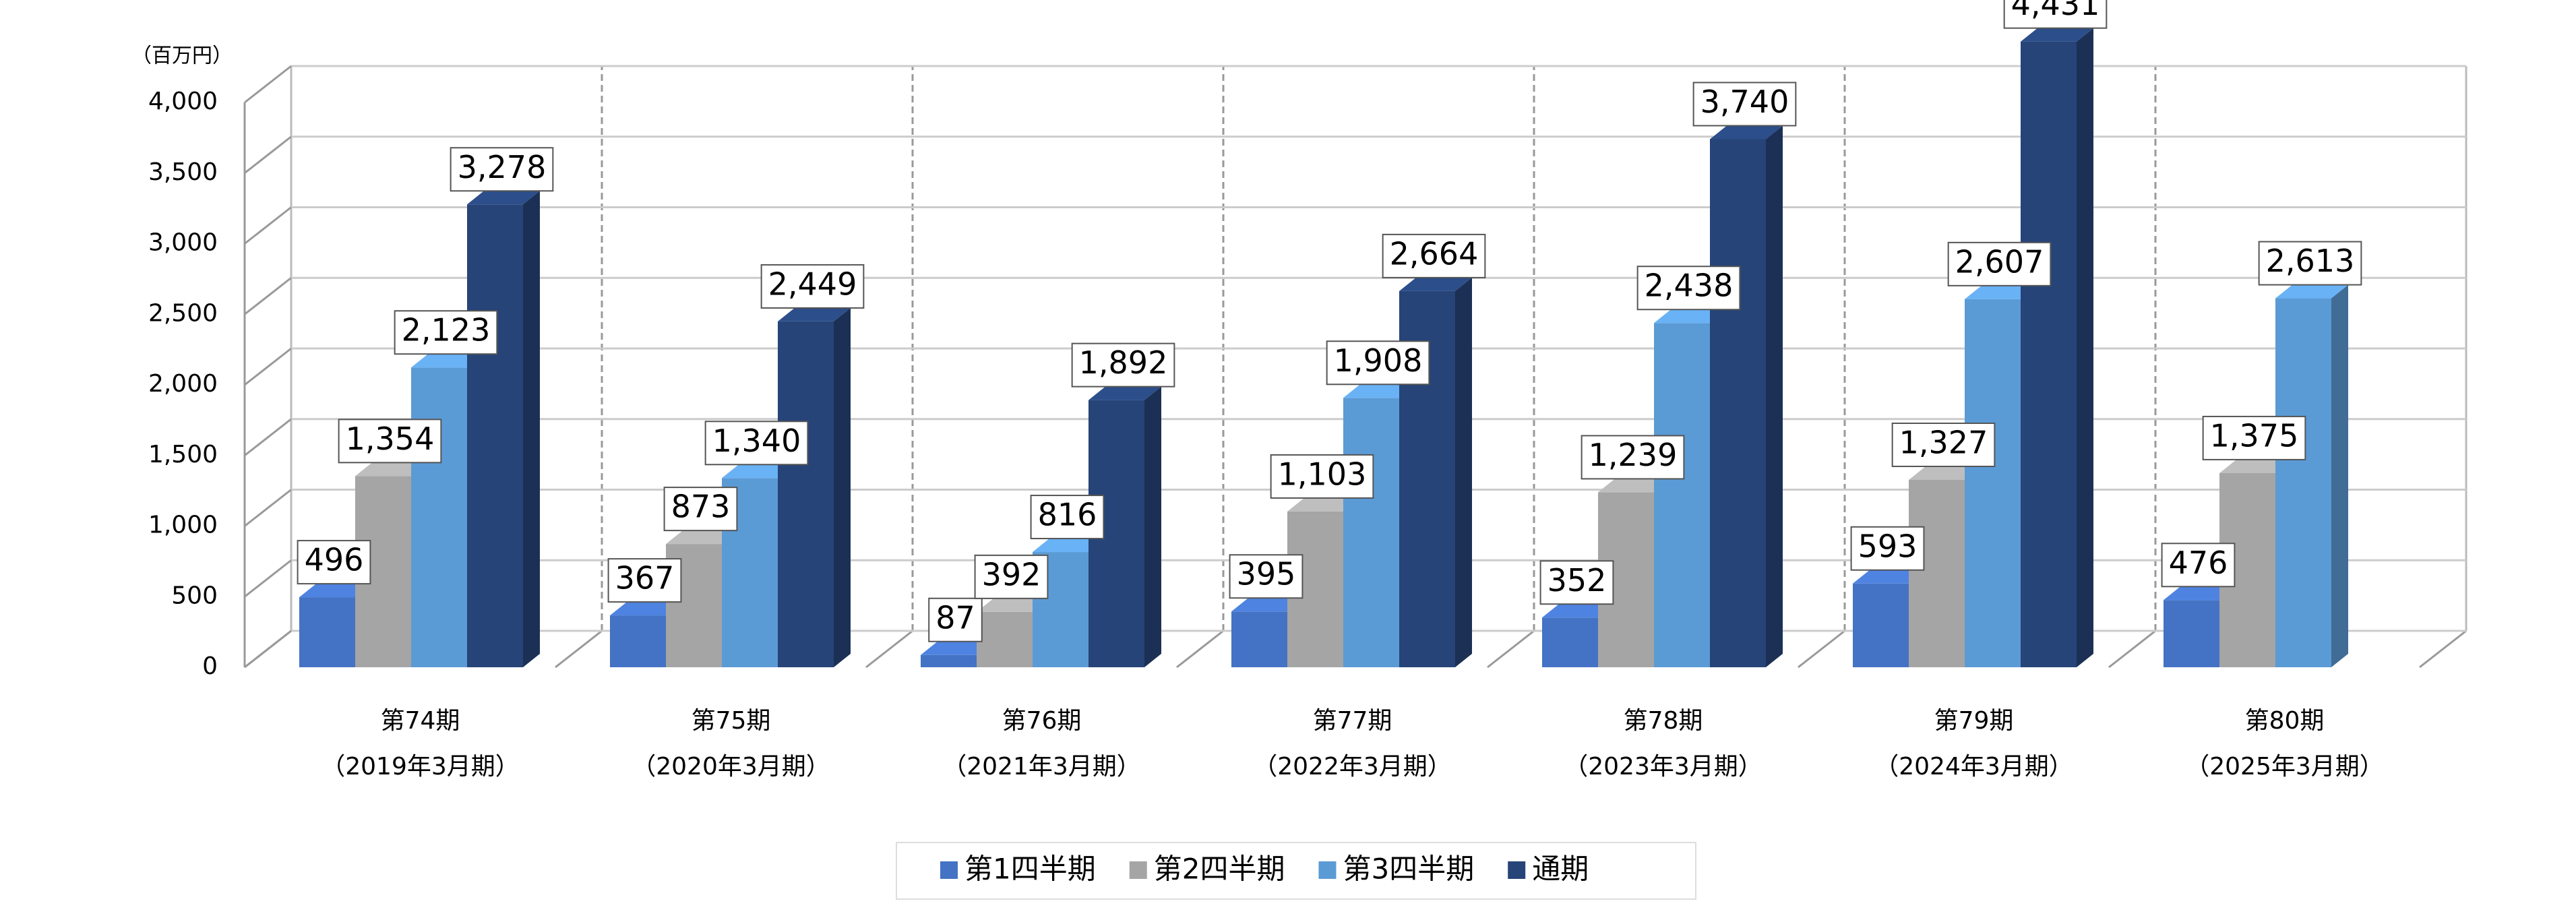 The image size is (2576, 920). I want to click on legend-box, so click(1296, 871).